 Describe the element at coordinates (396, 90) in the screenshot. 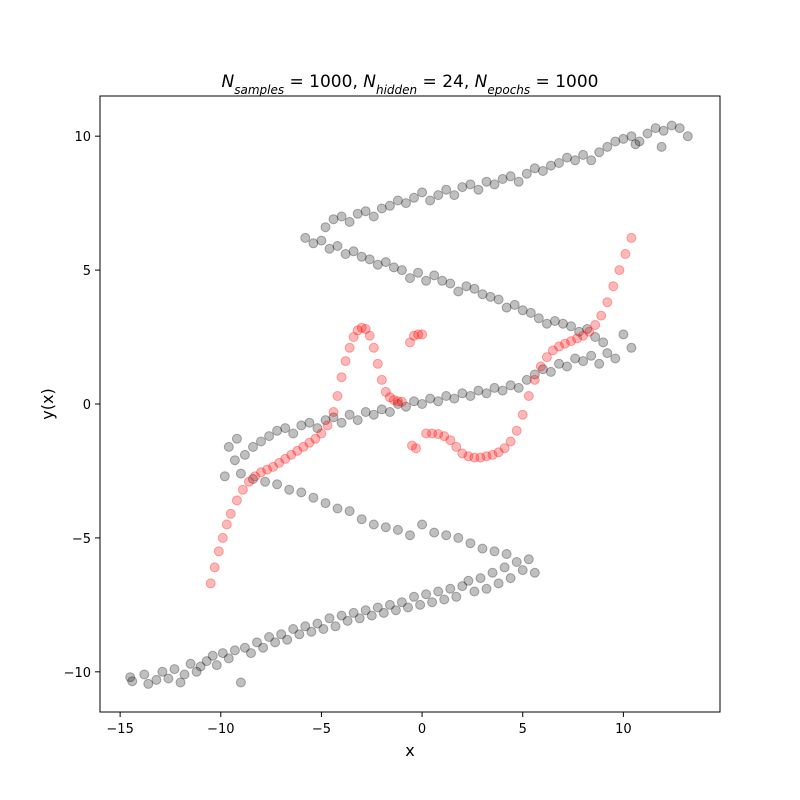

I see `title-subscript: hidden` at that location.